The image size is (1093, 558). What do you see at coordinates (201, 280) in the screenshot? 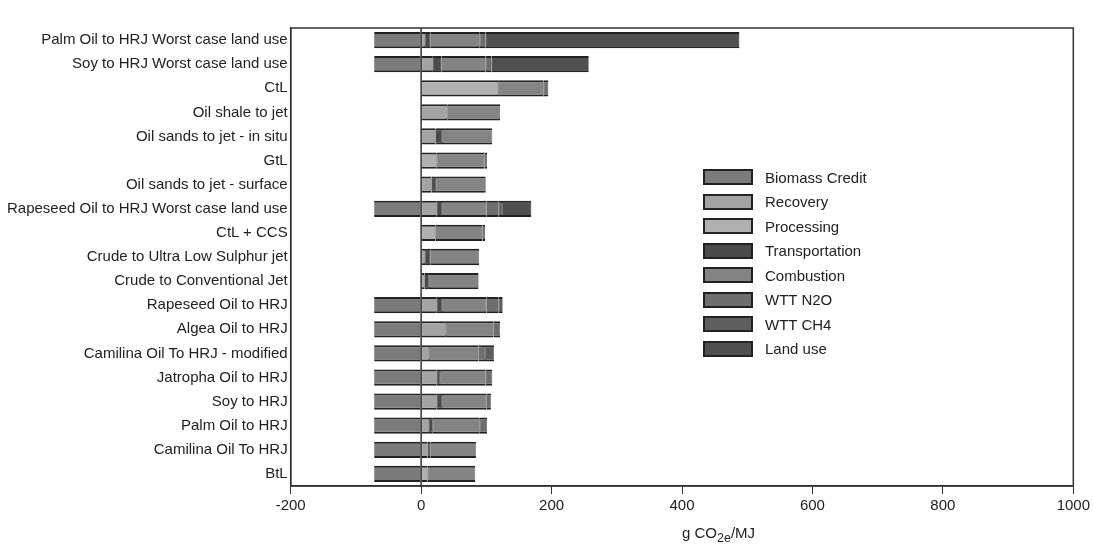
I see `y-tick-label: Crude to Conventional Jet` at bounding box center [201, 280].